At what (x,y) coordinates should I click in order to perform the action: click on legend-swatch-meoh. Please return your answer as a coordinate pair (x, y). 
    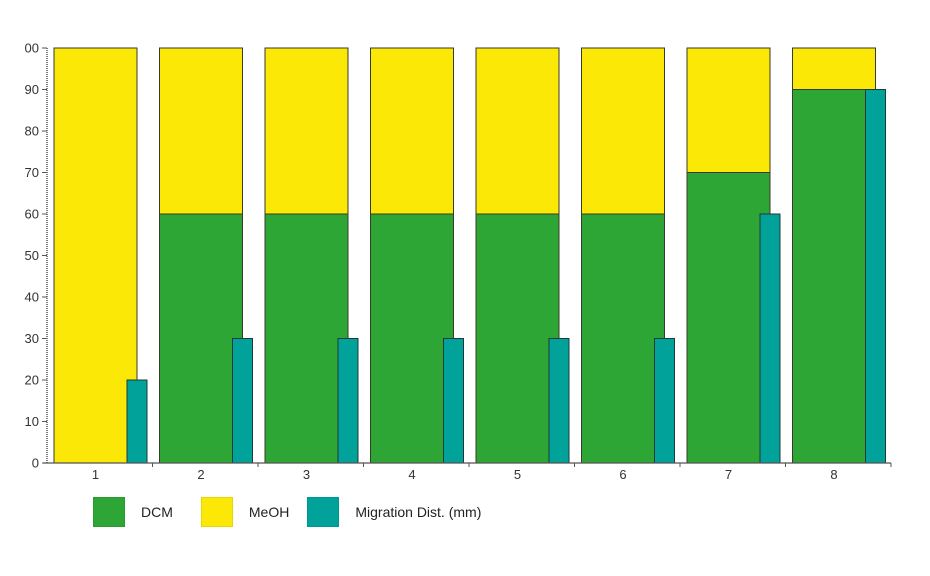
    Looking at the image, I should click on (216, 512).